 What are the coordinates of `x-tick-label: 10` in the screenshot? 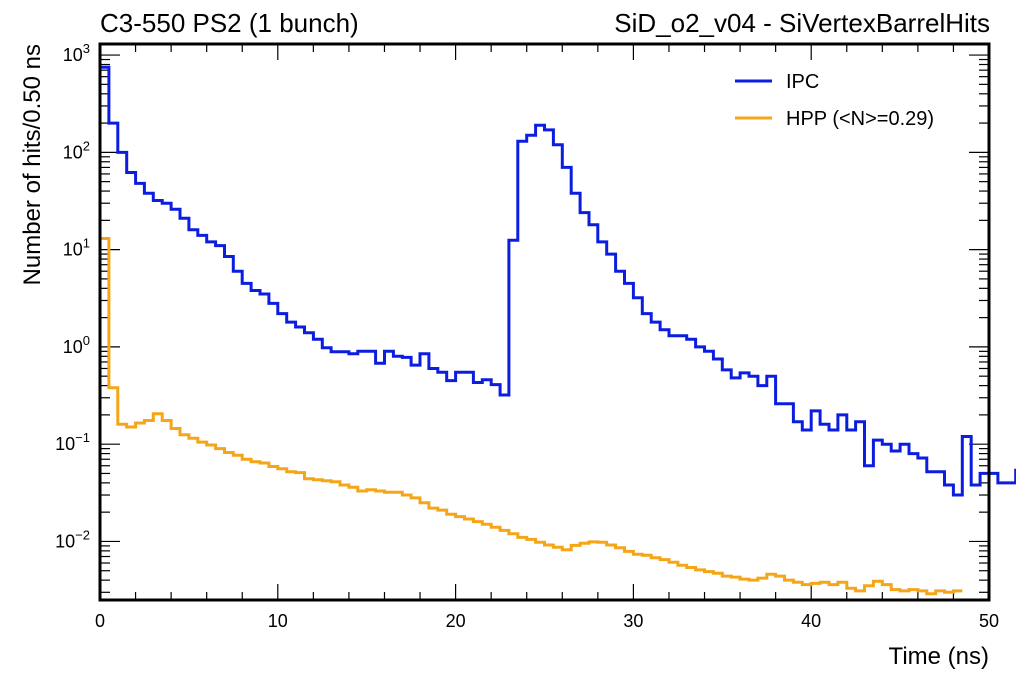 It's located at (278, 621).